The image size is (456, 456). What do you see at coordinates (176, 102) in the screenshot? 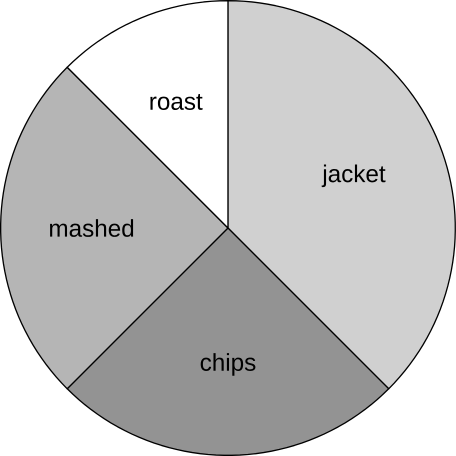
I see `slice-label: roast` at bounding box center [176, 102].